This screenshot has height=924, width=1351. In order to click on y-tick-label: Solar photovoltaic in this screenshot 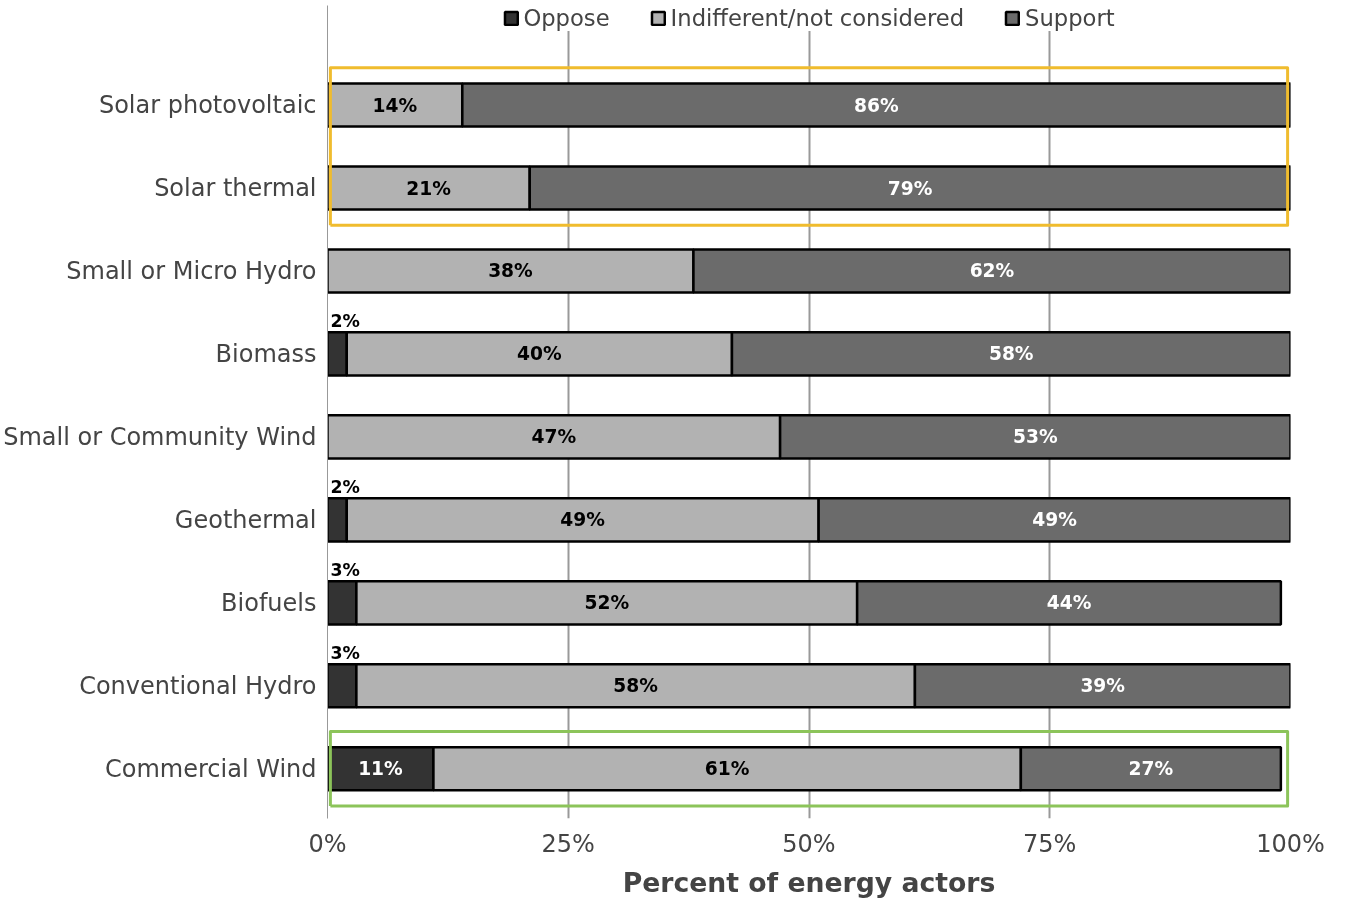, I will do `click(207, 105)`.